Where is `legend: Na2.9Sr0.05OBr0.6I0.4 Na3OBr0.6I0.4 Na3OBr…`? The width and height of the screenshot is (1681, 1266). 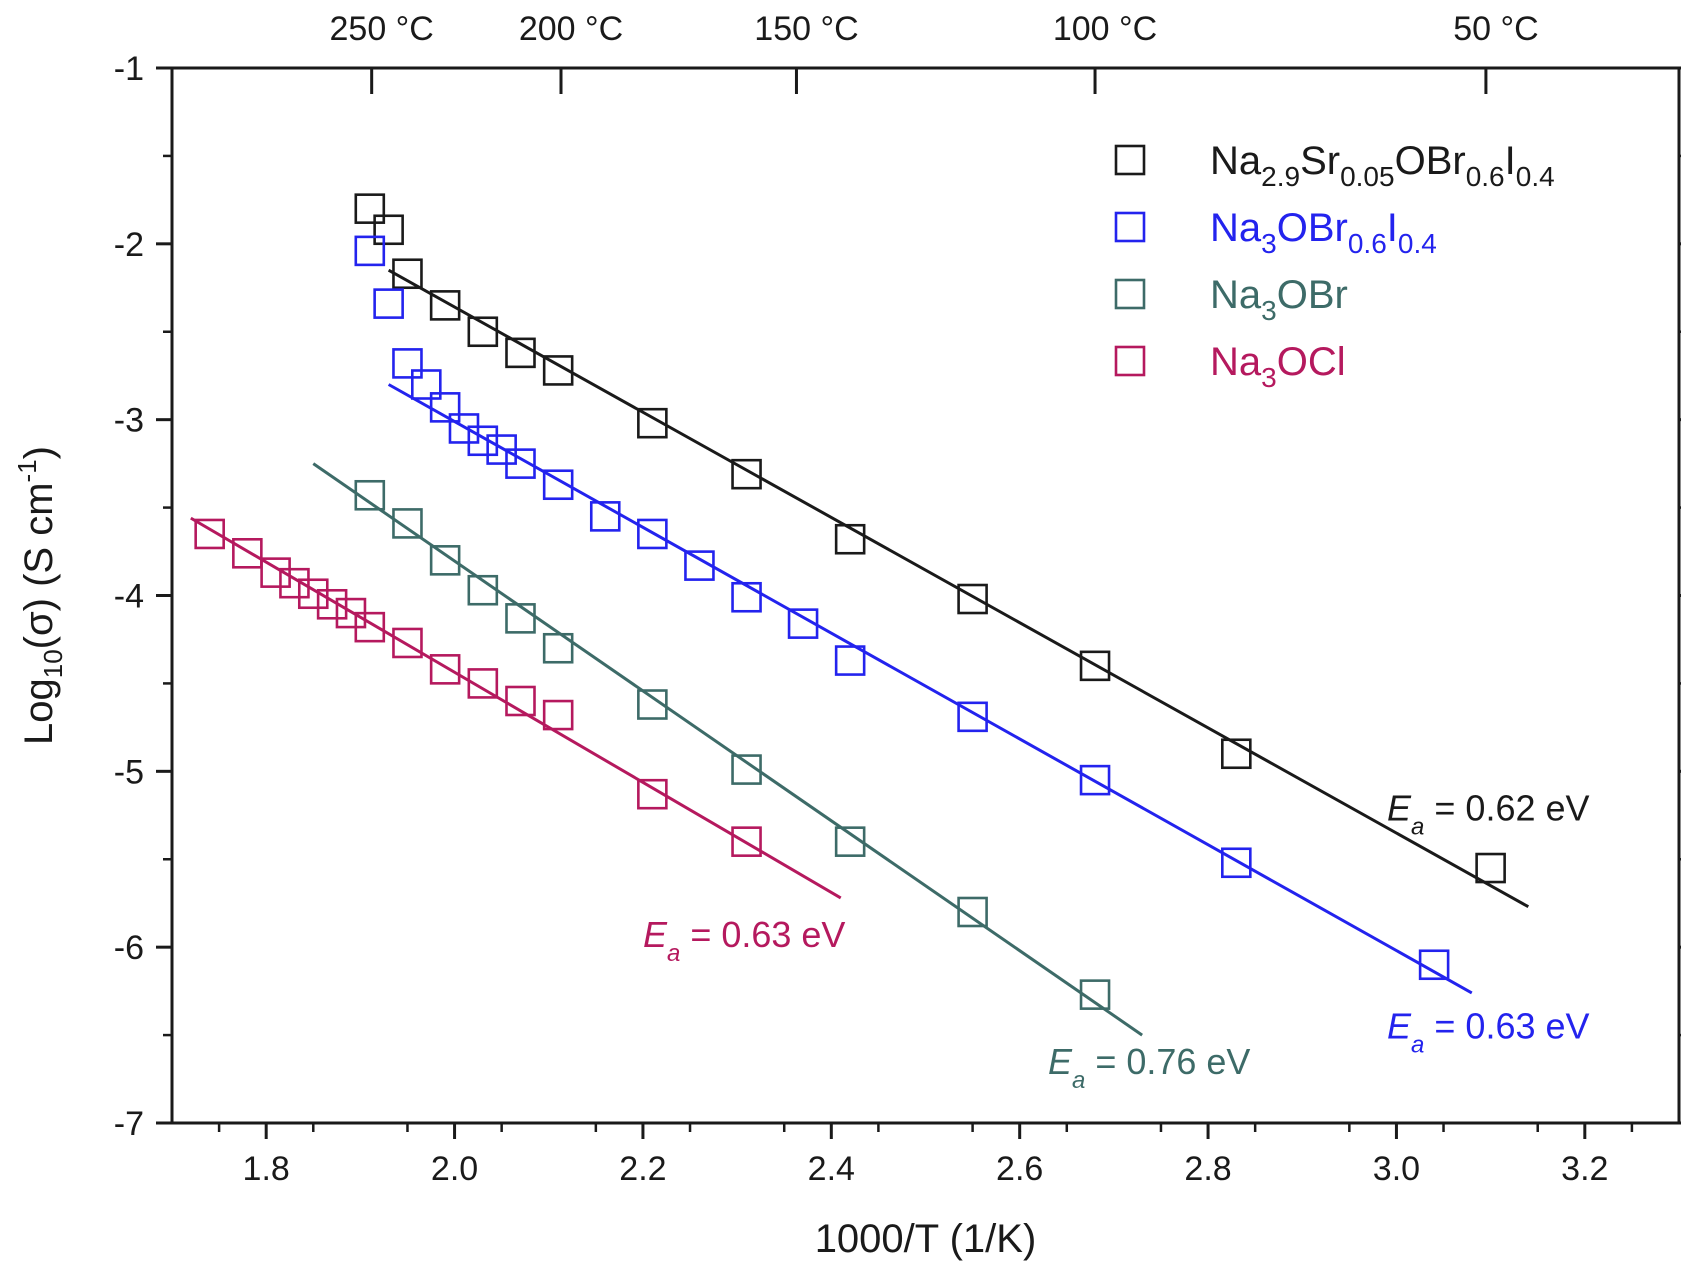
legend: Na2.9Sr0.05OBr0.6I0.4 Na3OBr0.6I0.4 Na3OBr… is located at coordinates (1334, 266).